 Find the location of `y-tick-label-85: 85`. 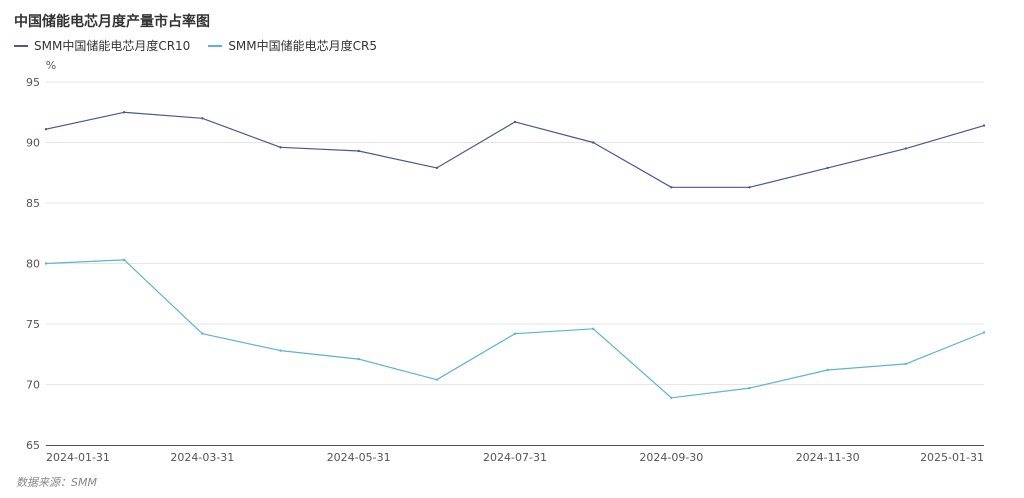

y-tick-label-85: 85 is located at coordinates (33, 203).